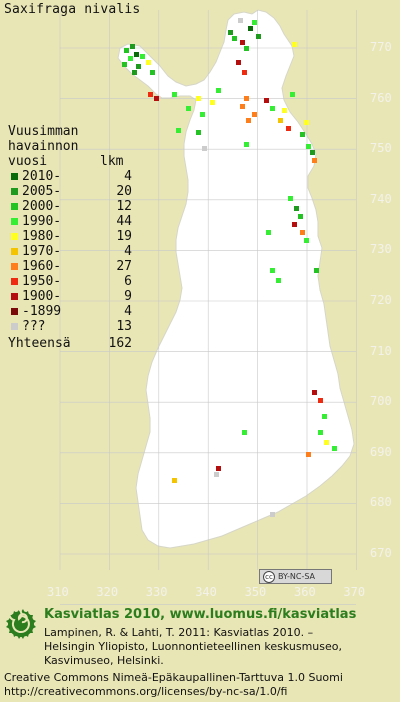  Describe the element at coordinates (42, 176) in the screenshot. I see `legend-label: 2010-` at that location.